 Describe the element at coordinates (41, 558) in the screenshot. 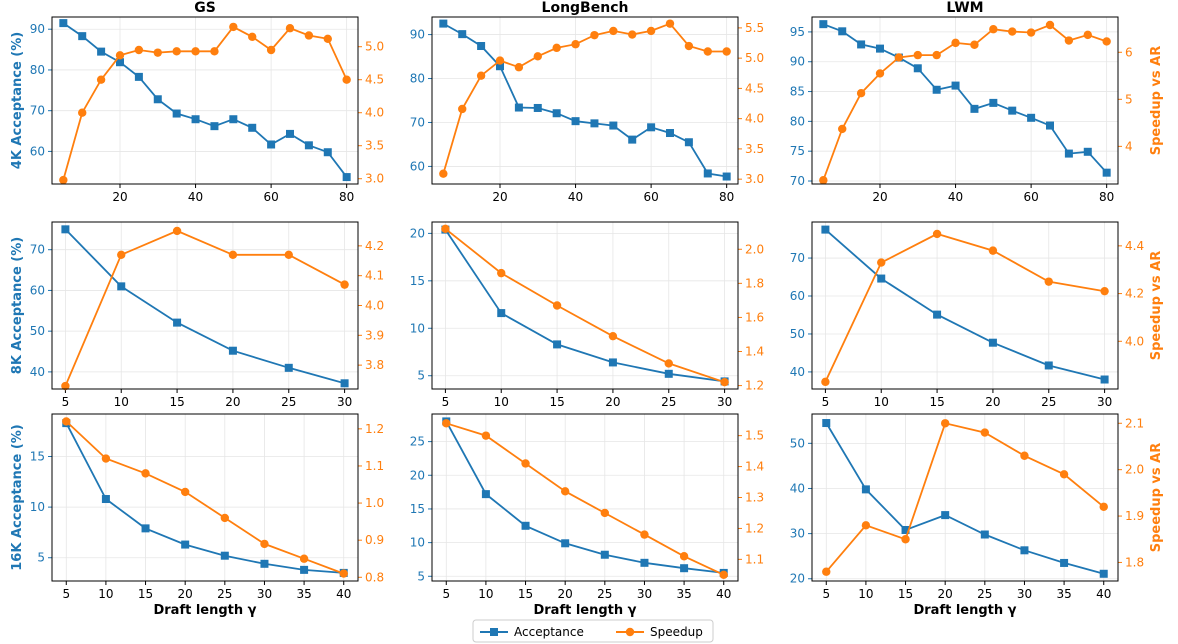

I see `y-left-tick-label: 5` at that location.